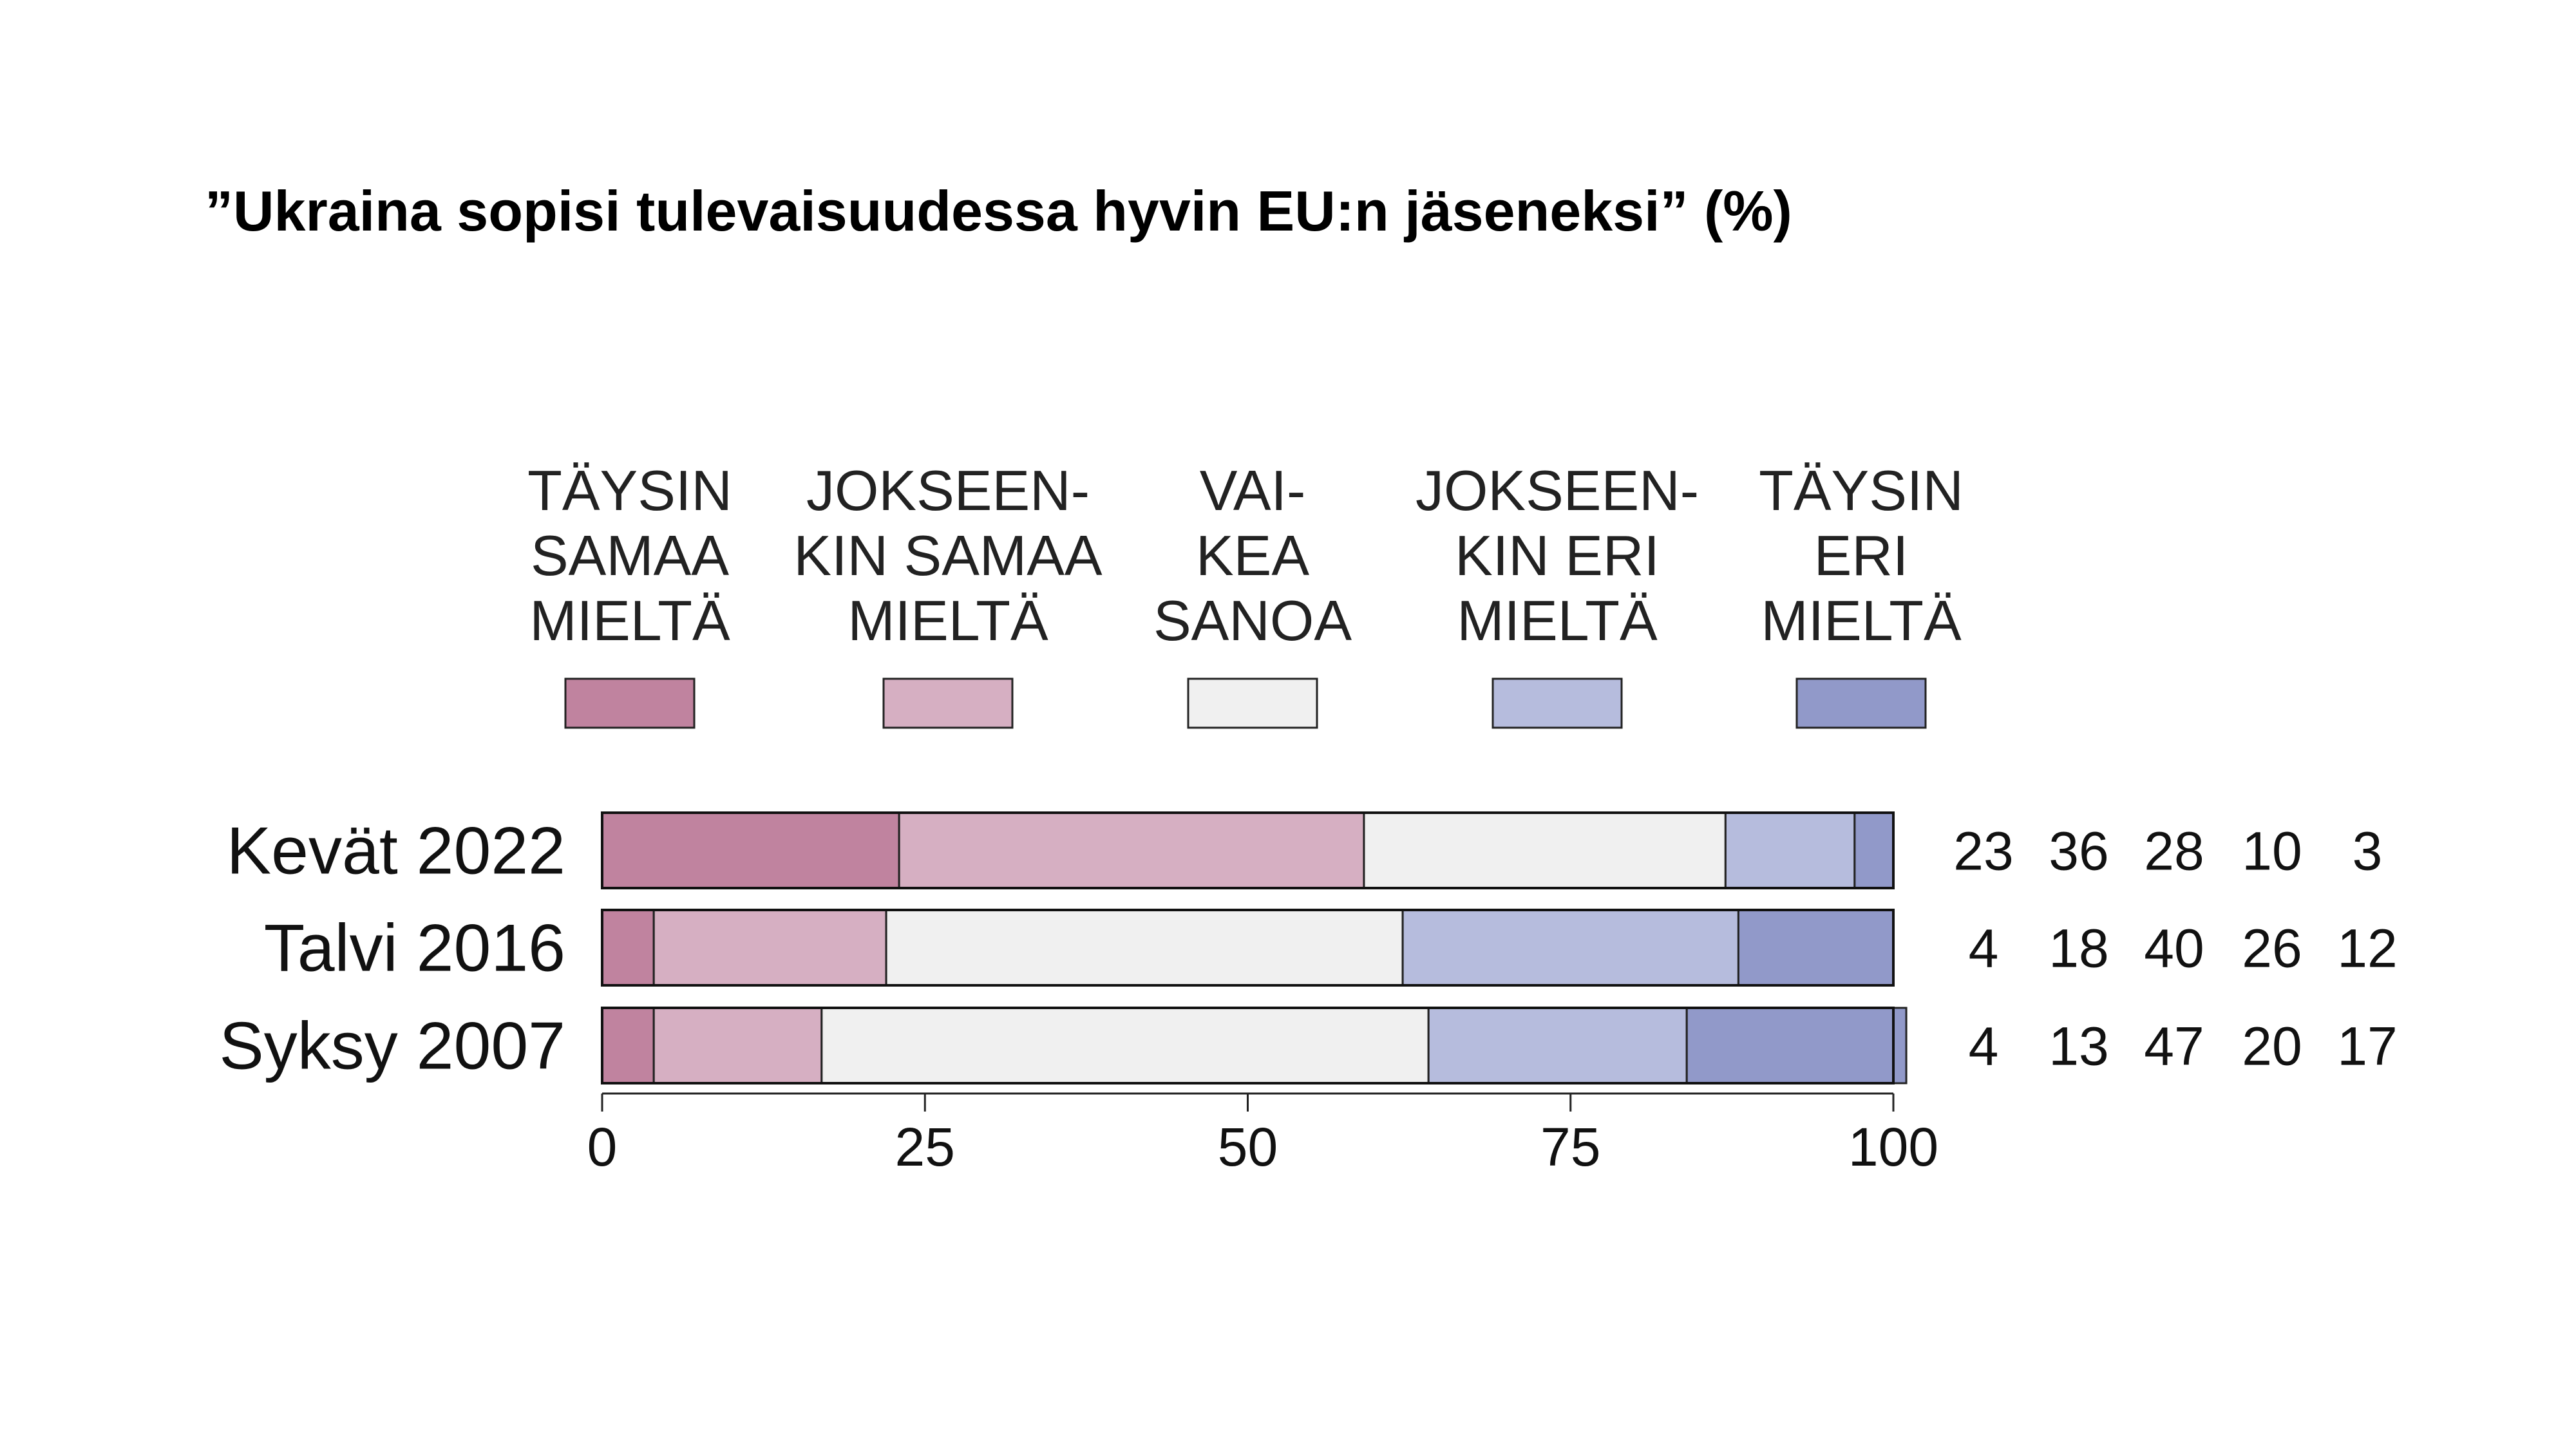 This screenshot has width=2576, height=1449. What do you see at coordinates (2367, 948) in the screenshot?
I see `value-label: 12` at bounding box center [2367, 948].